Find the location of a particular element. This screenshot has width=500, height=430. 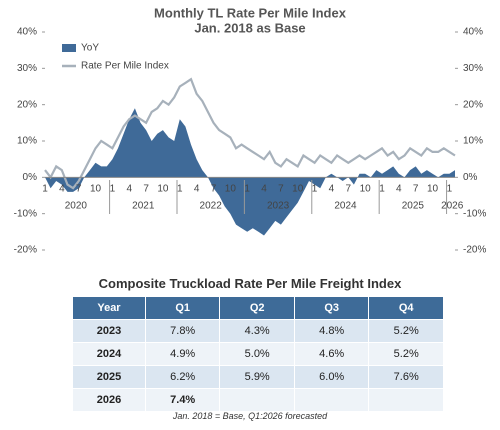

table-cell: 4.3% is located at coordinates (257, 331).